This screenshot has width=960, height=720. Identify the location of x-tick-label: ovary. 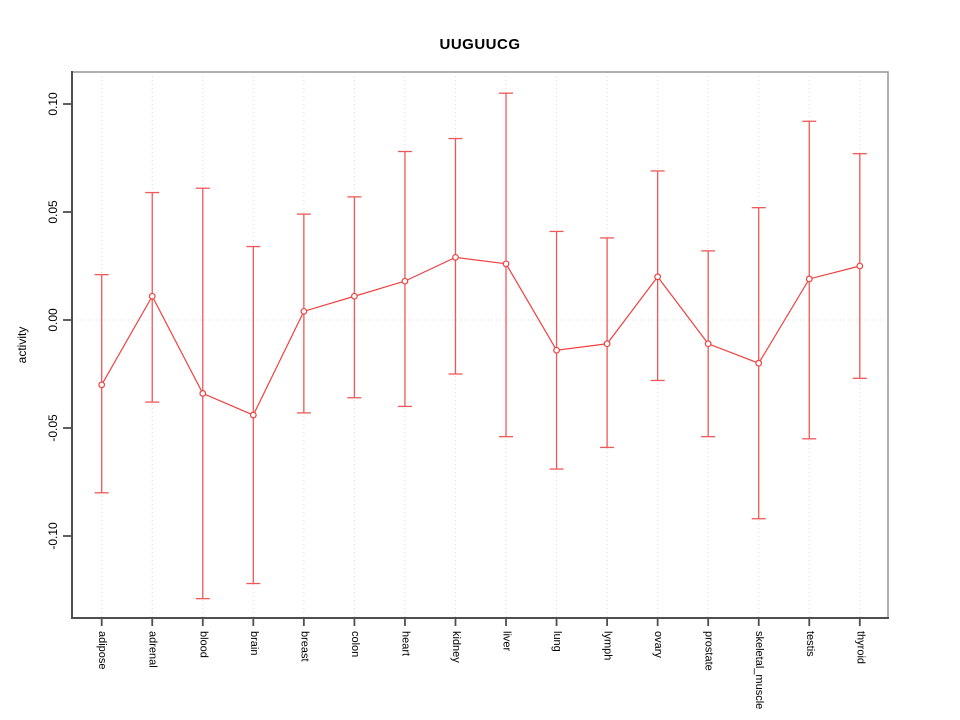
(658, 644).